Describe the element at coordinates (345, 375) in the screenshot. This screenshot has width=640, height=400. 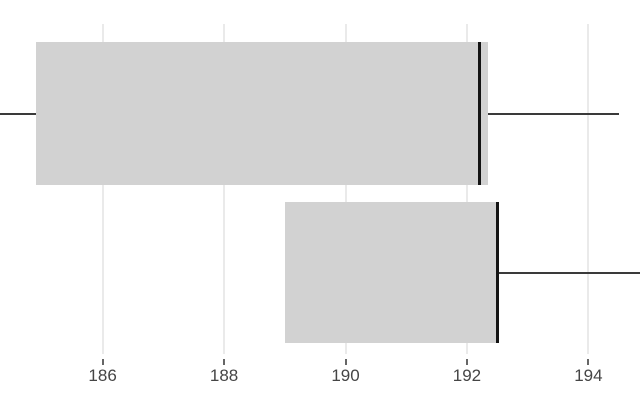
I see `x-tick-label: 190` at that location.